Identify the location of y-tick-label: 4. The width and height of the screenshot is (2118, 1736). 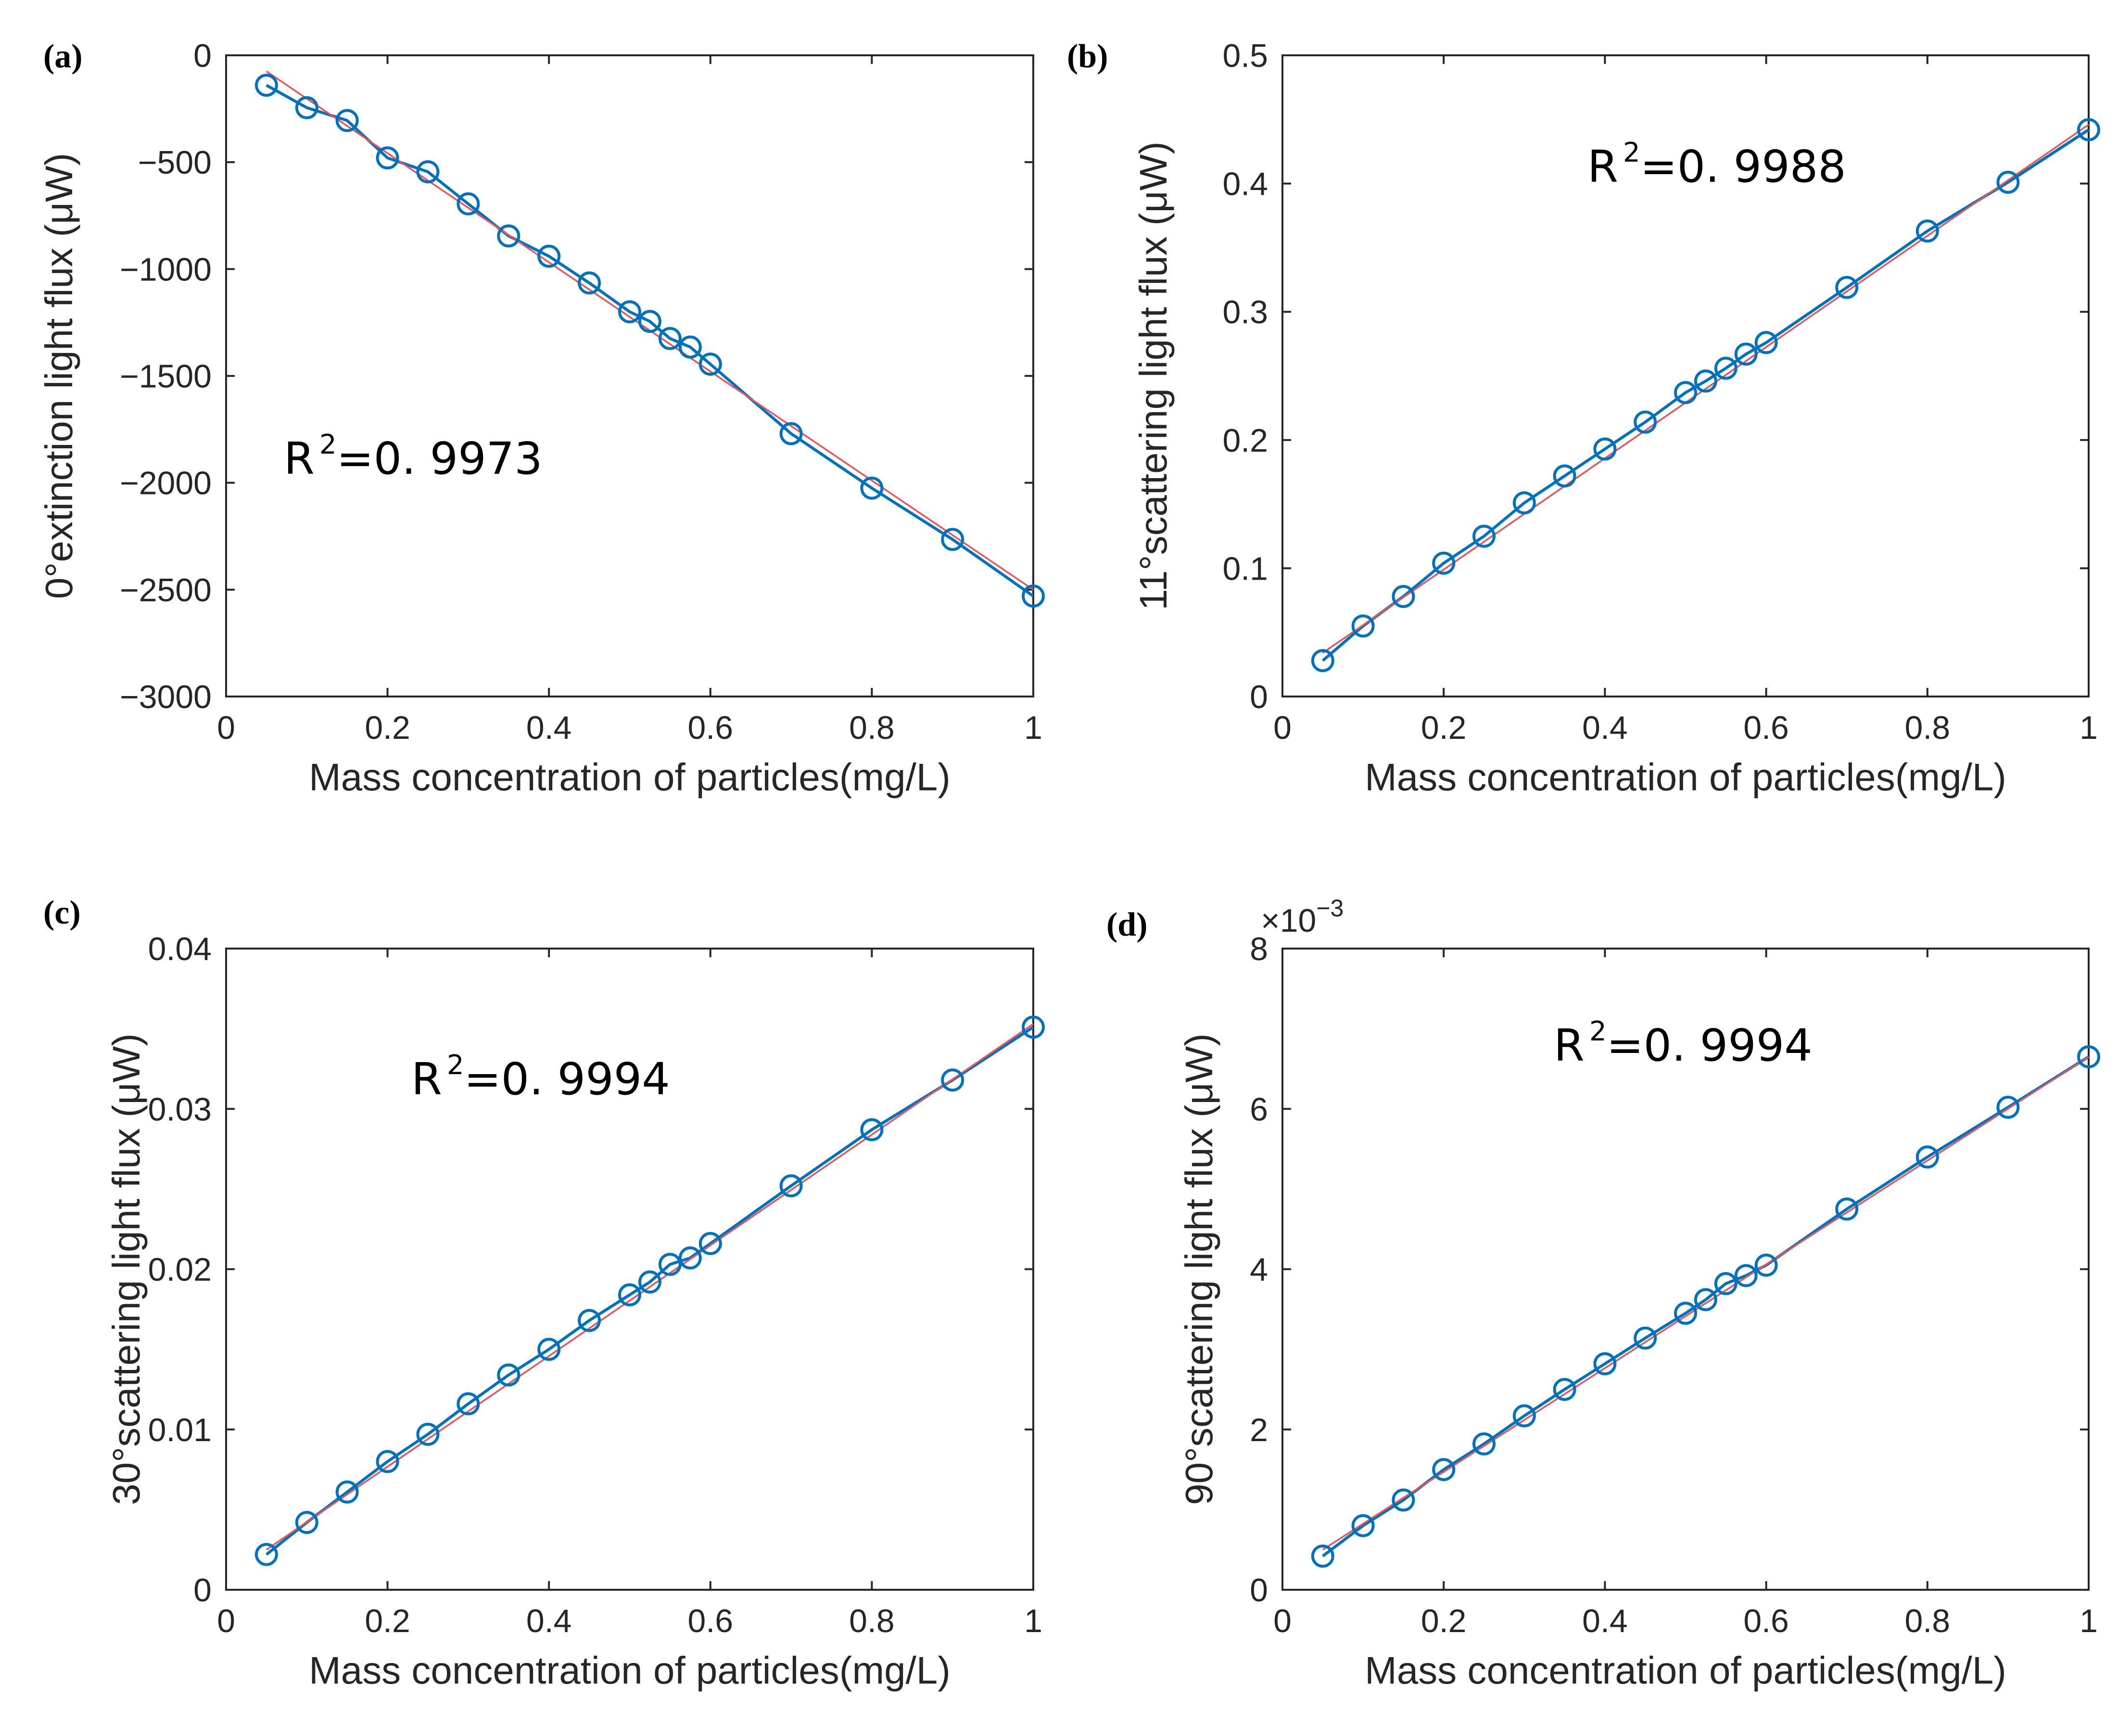
(1259, 1270).